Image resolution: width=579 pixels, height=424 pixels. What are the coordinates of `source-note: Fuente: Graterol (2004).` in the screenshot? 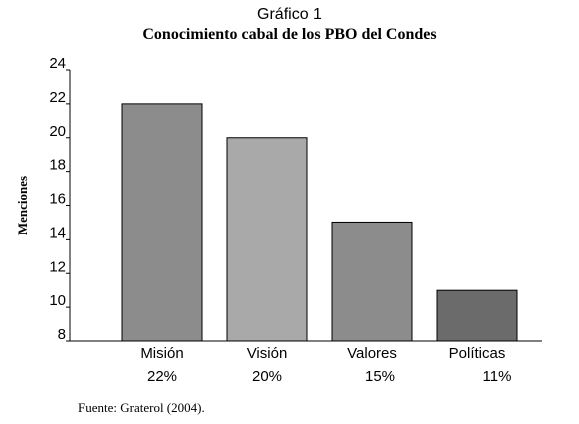 It's located at (141, 407).